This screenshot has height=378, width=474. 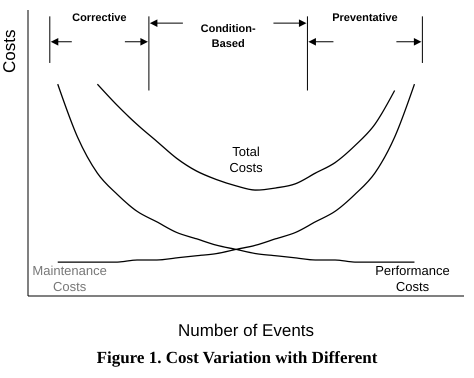 What do you see at coordinates (237, 358) in the screenshot?
I see `caption: Figure 1. Cost Variation with Different` at bounding box center [237, 358].